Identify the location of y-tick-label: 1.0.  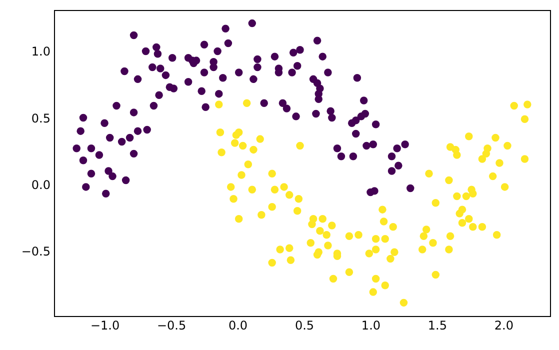
(40, 51).